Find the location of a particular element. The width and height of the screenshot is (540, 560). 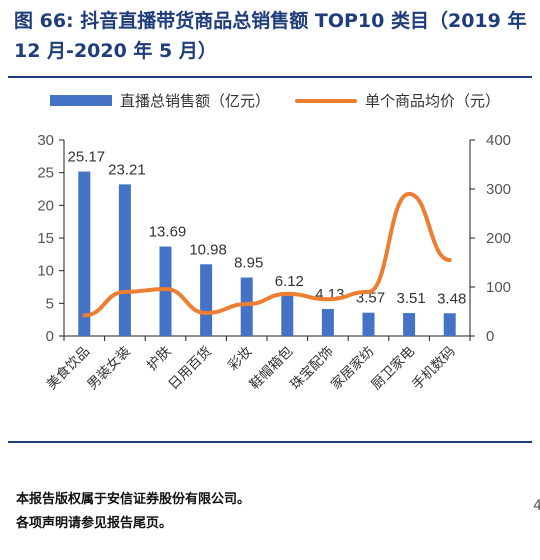

x-category-label: 厨卫家电 is located at coordinates (393, 368).